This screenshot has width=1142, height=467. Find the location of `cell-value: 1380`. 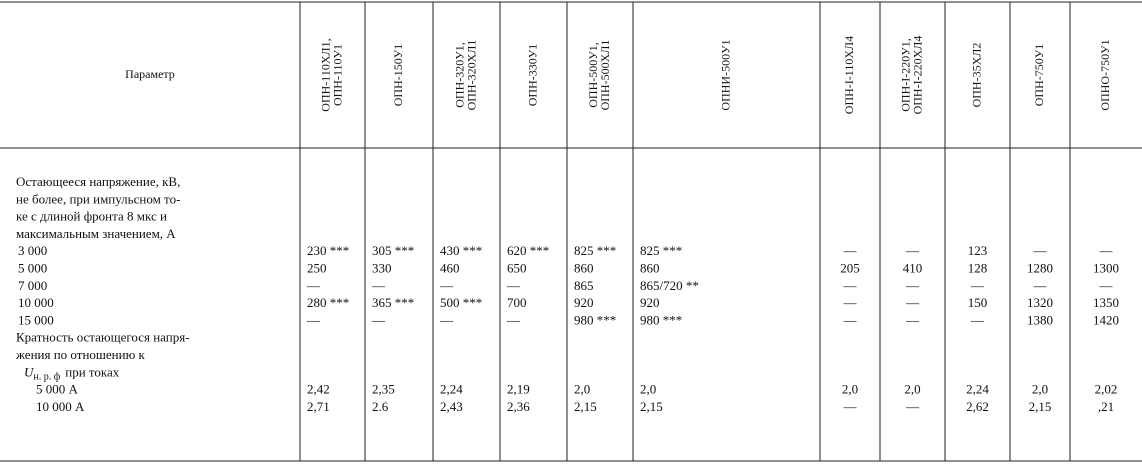

cell-value: 1380 is located at coordinates (1040, 319).